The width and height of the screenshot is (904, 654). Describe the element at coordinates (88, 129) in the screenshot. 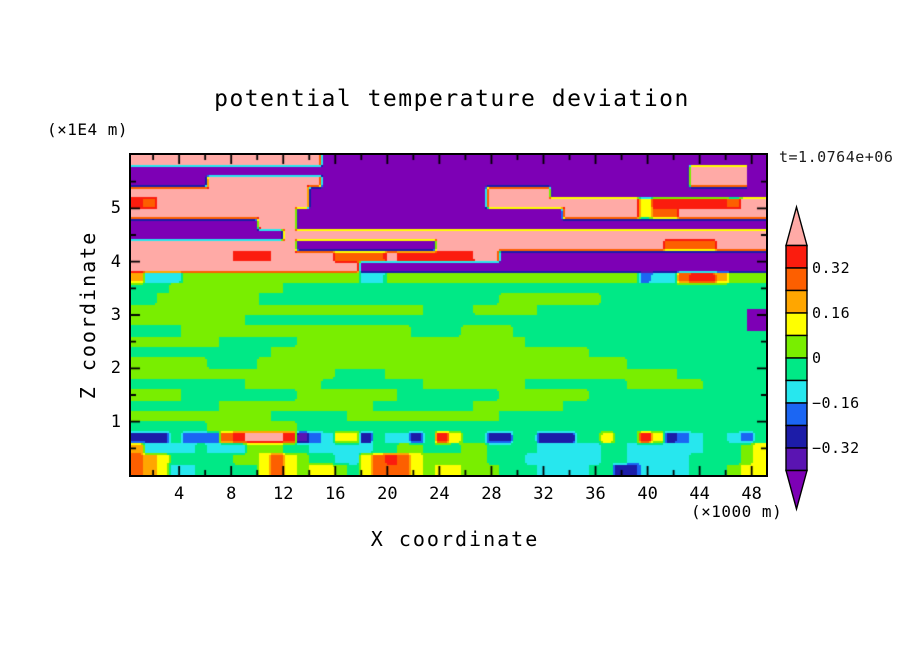

I see `z-axis-unit-label: (×1E4 m)` at that location.